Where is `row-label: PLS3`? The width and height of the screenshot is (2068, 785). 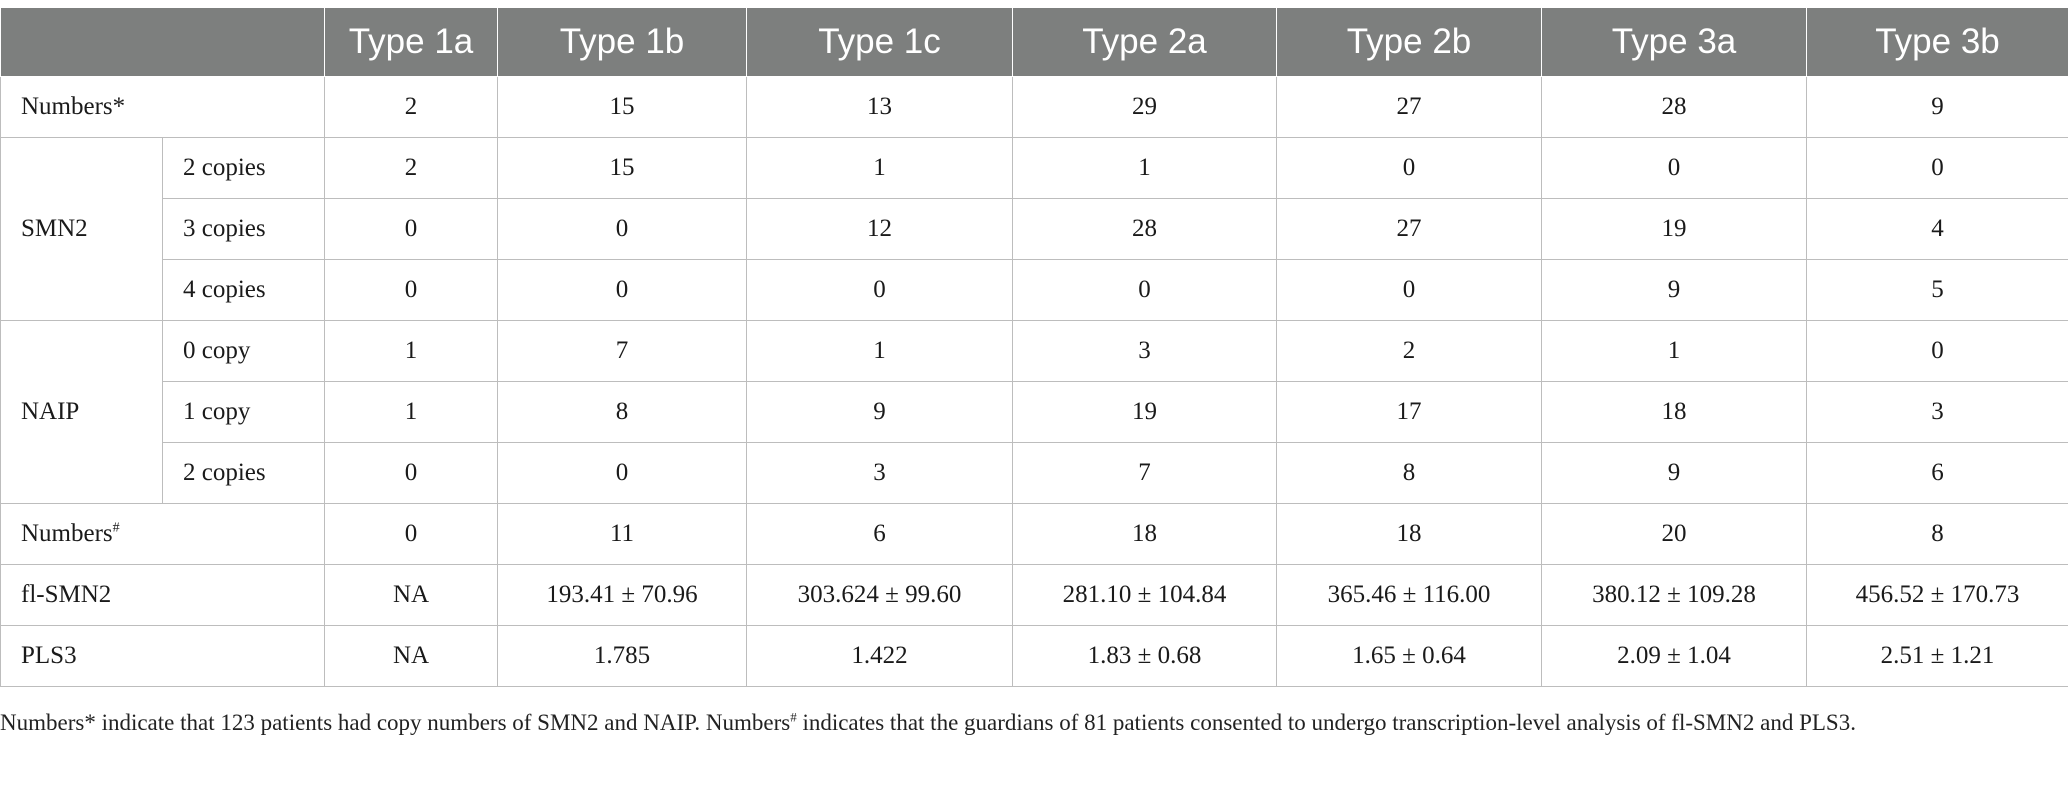
row-label: PLS3 is located at coordinates (162, 656).